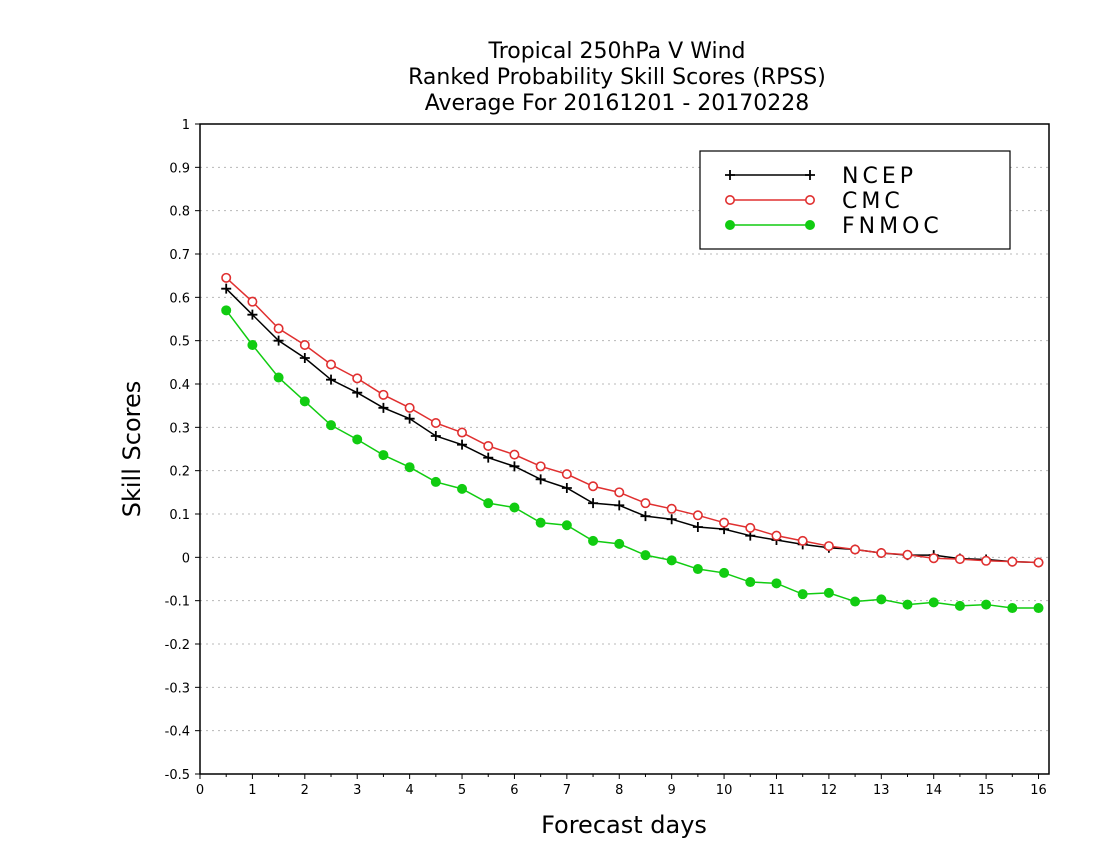  I want to click on legend-item-fnmoc: FNMOC, so click(834, 226).